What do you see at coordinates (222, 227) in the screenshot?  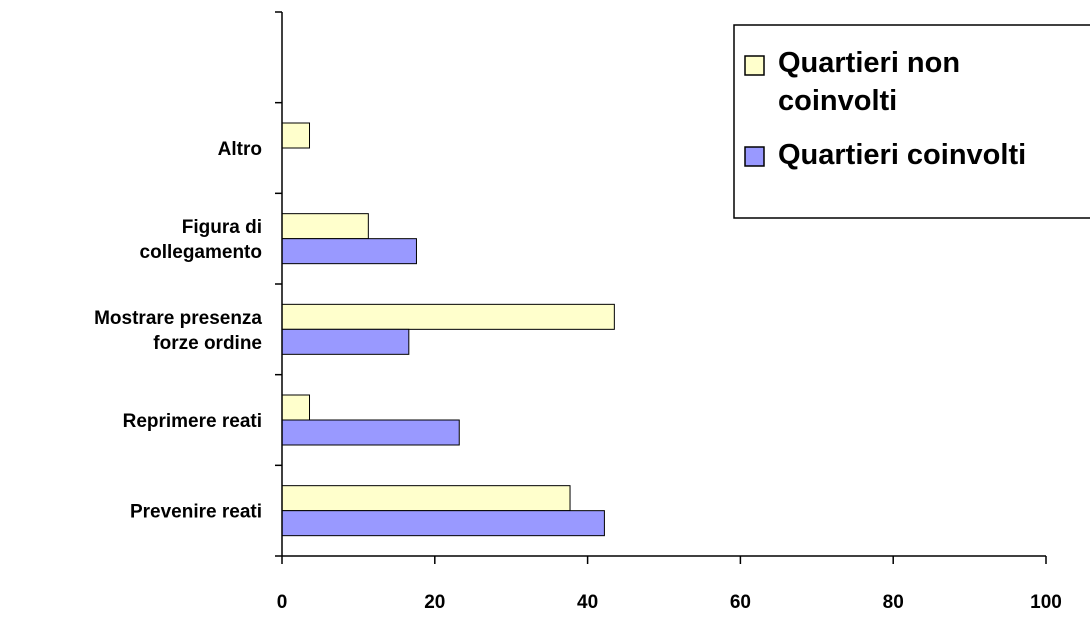 I see `category-label: Figura di` at bounding box center [222, 227].